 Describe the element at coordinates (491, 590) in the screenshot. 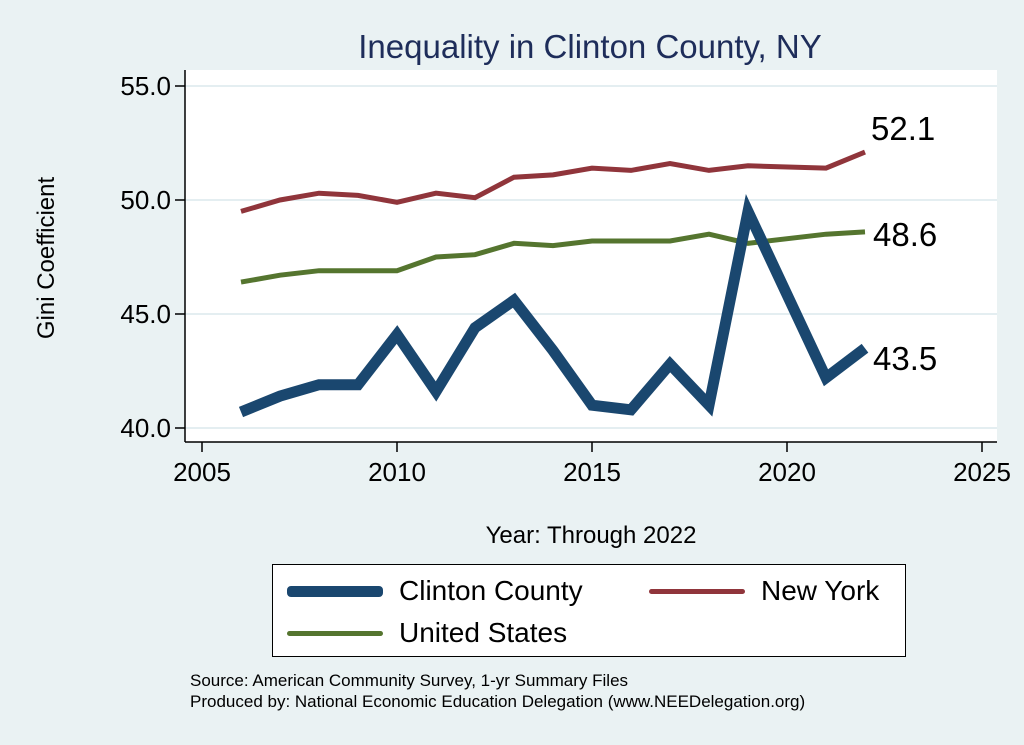

I see `legend-label-clinton-county: Clinton County` at that location.